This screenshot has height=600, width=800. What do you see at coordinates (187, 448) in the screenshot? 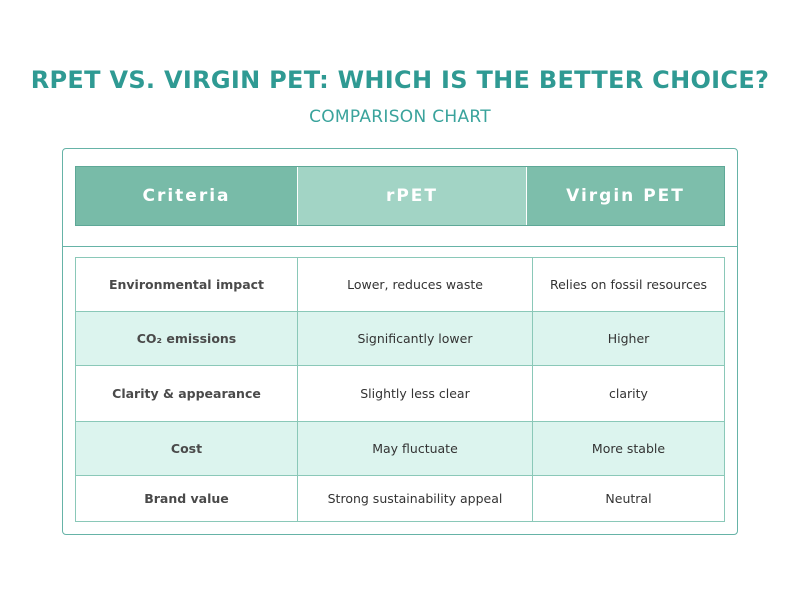
I see `criteria-cell: Cost` at bounding box center [187, 448].